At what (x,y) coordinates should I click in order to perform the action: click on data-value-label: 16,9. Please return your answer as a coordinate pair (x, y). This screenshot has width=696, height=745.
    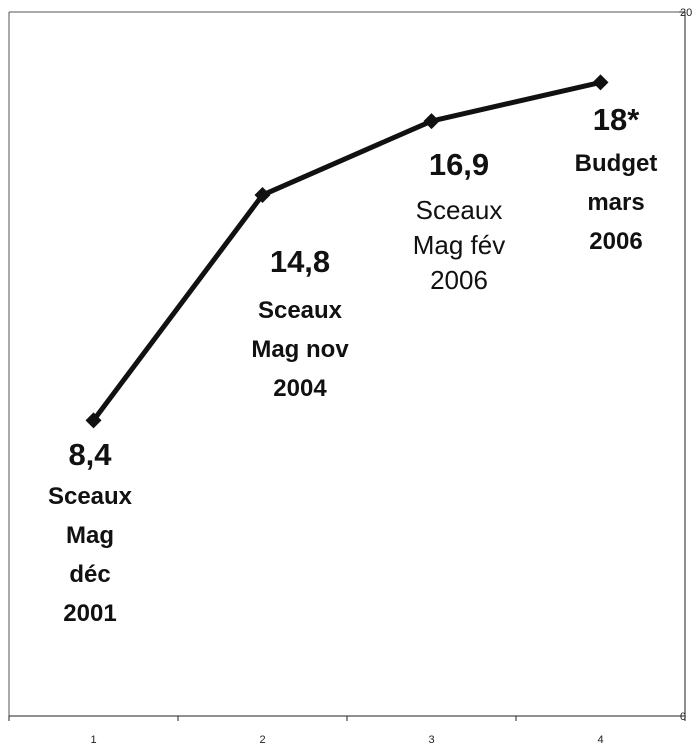
    Looking at the image, I should click on (459, 164).